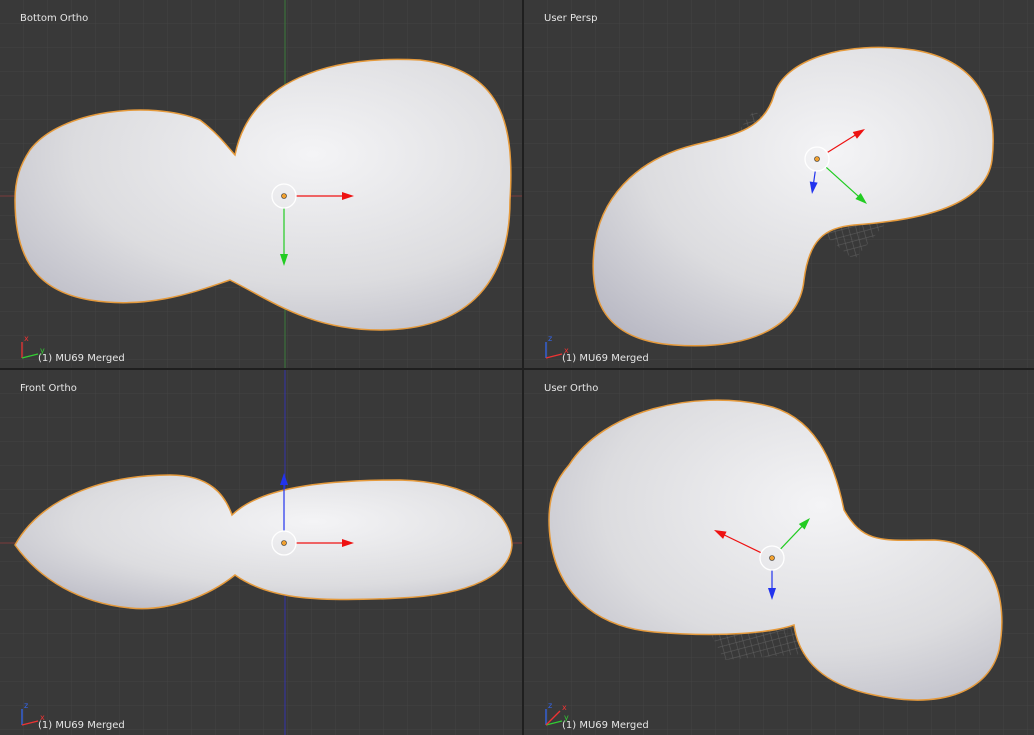  What do you see at coordinates (48, 388) in the screenshot?
I see `viewport-label: Front Ortho` at bounding box center [48, 388].